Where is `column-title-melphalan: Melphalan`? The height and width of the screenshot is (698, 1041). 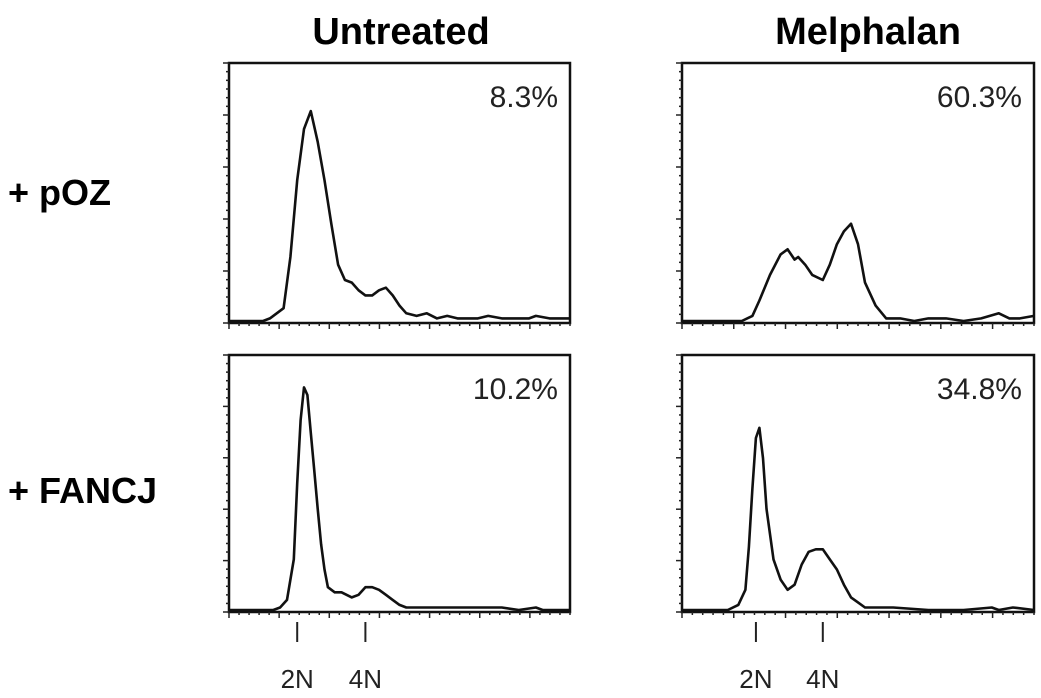
column-title-melphalan: Melphalan is located at coordinates (868, 32).